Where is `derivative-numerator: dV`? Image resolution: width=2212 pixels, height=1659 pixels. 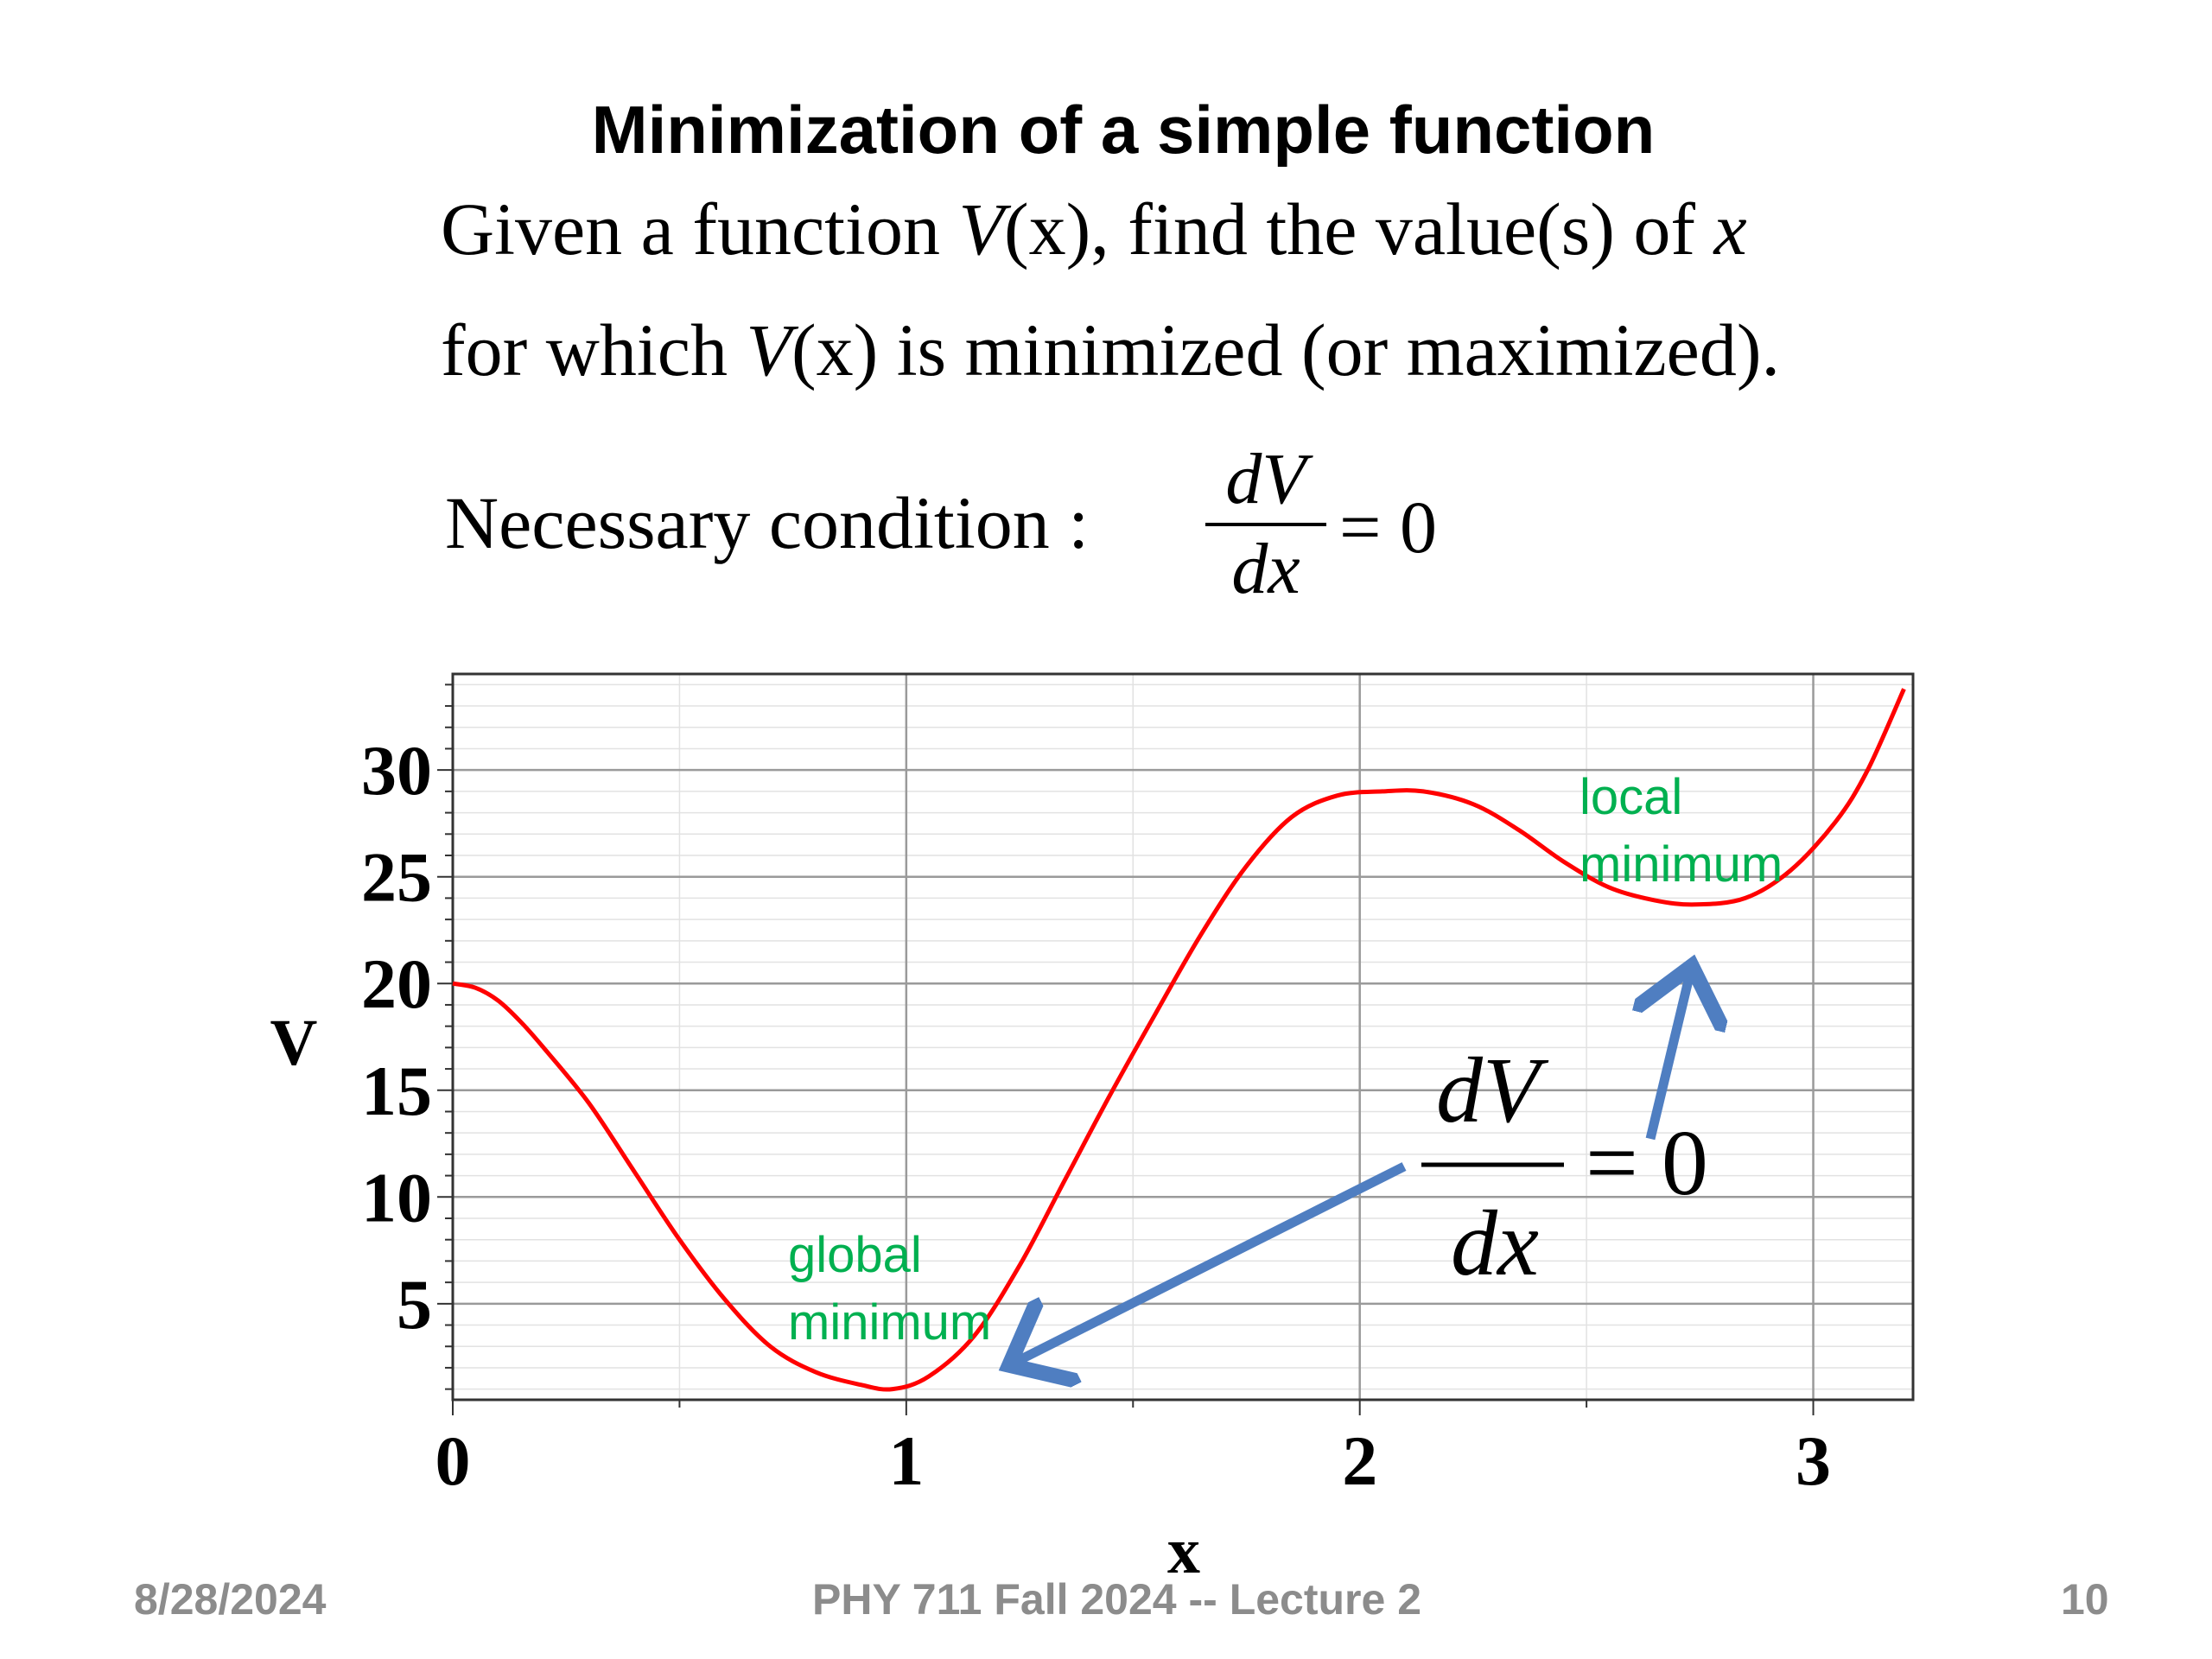
derivative-numerator: dV is located at coordinates (1265, 479).